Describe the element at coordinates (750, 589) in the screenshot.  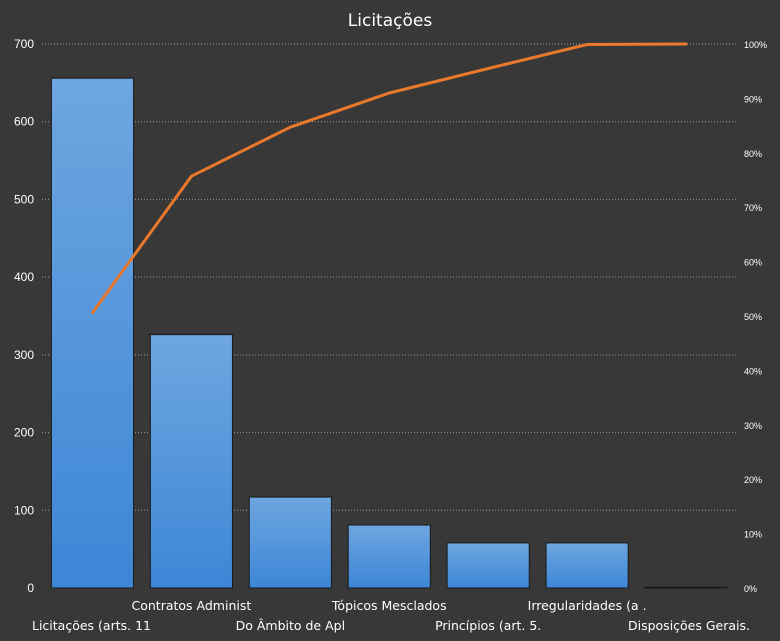
I see `y2-tick-label: 0%` at that location.